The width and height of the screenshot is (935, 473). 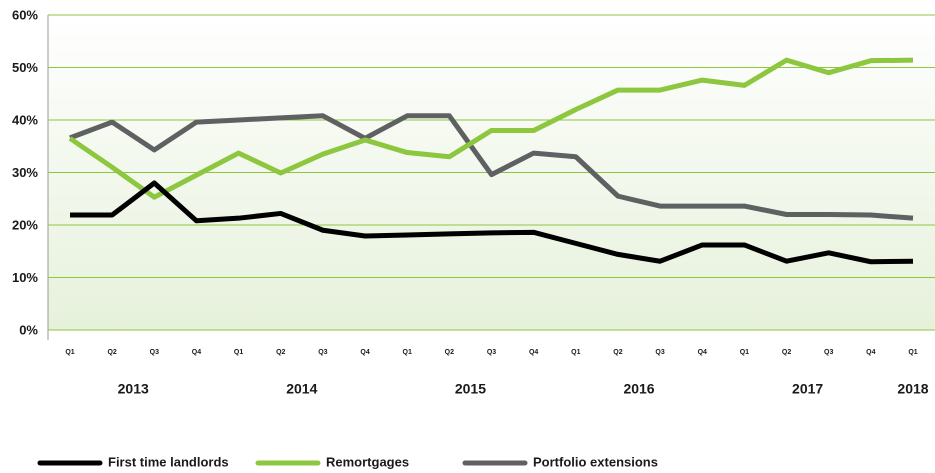 I want to click on legend-label: First time landlords, so click(x=168, y=461).